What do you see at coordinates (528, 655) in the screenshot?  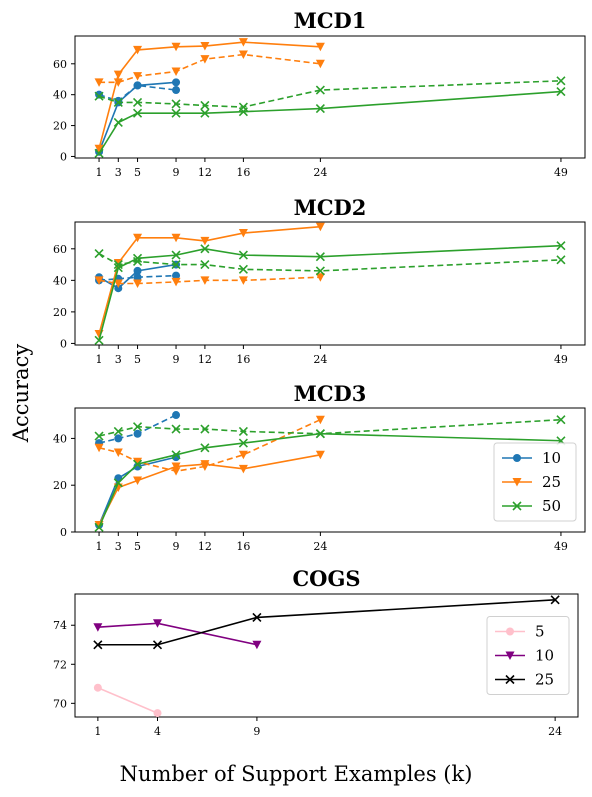 I see `legend-box` at bounding box center [528, 655].